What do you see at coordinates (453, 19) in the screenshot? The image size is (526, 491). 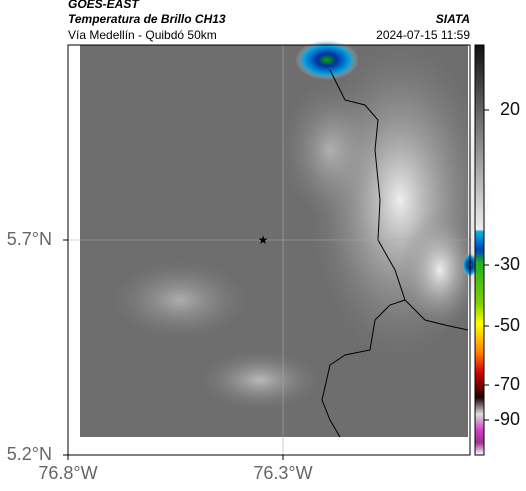 I see `source: SIATA` at bounding box center [453, 19].